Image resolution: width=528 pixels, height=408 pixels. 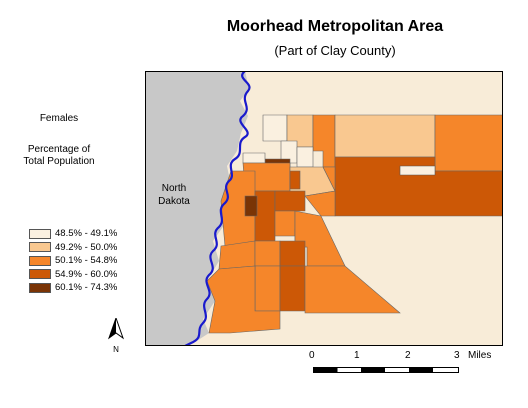 What do you see at coordinates (86, 234) in the screenshot?
I see `legend-label: 48.5% - 49.1%` at bounding box center [86, 234].